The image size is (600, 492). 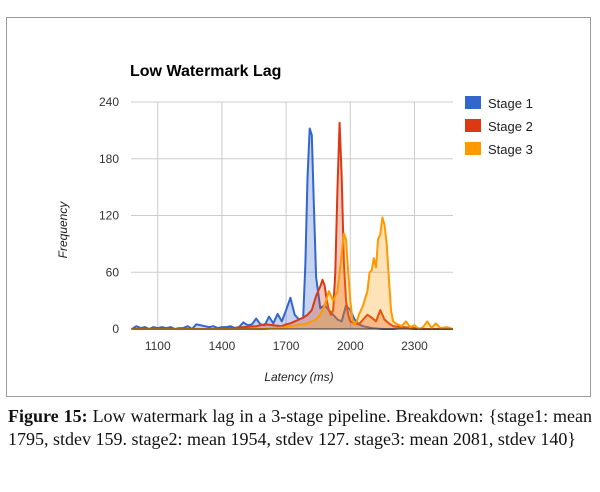 I want to click on y-axis-label: Frequency, so click(x=63, y=230).